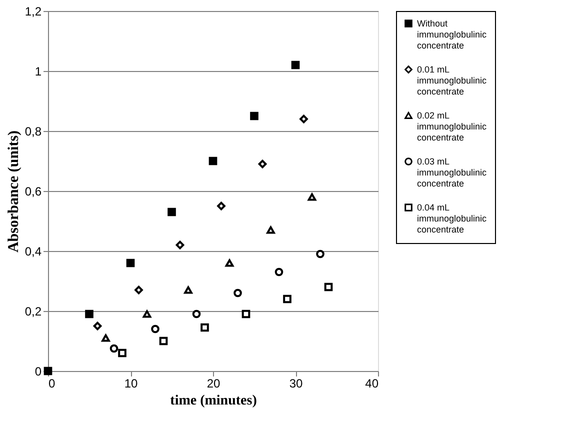 The height and width of the screenshot is (442, 587). What do you see at coordinates (296, 383) in the screenshot?
I see `x-tick-label: 30` at bounding box center [296, 383].